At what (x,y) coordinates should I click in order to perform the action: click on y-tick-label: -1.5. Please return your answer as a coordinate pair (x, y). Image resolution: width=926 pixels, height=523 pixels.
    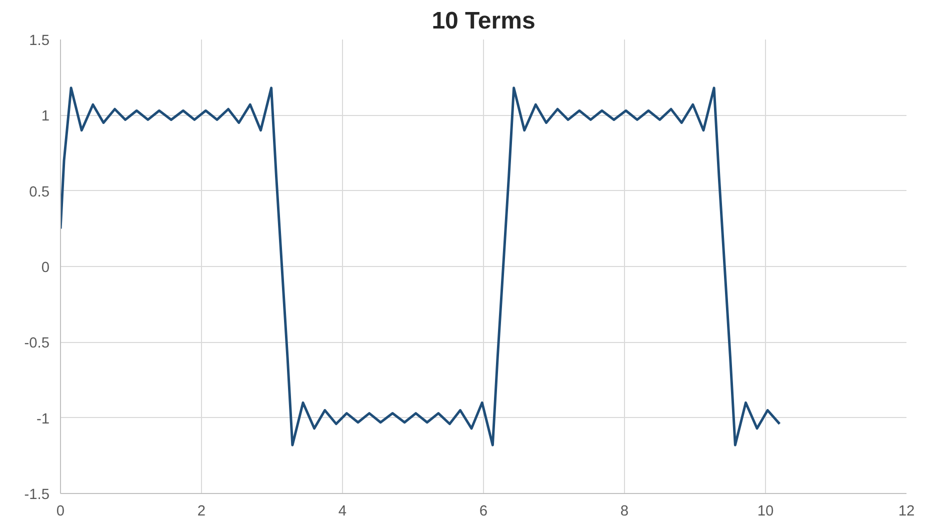
    Looking at the image, I should click on (37, 495).